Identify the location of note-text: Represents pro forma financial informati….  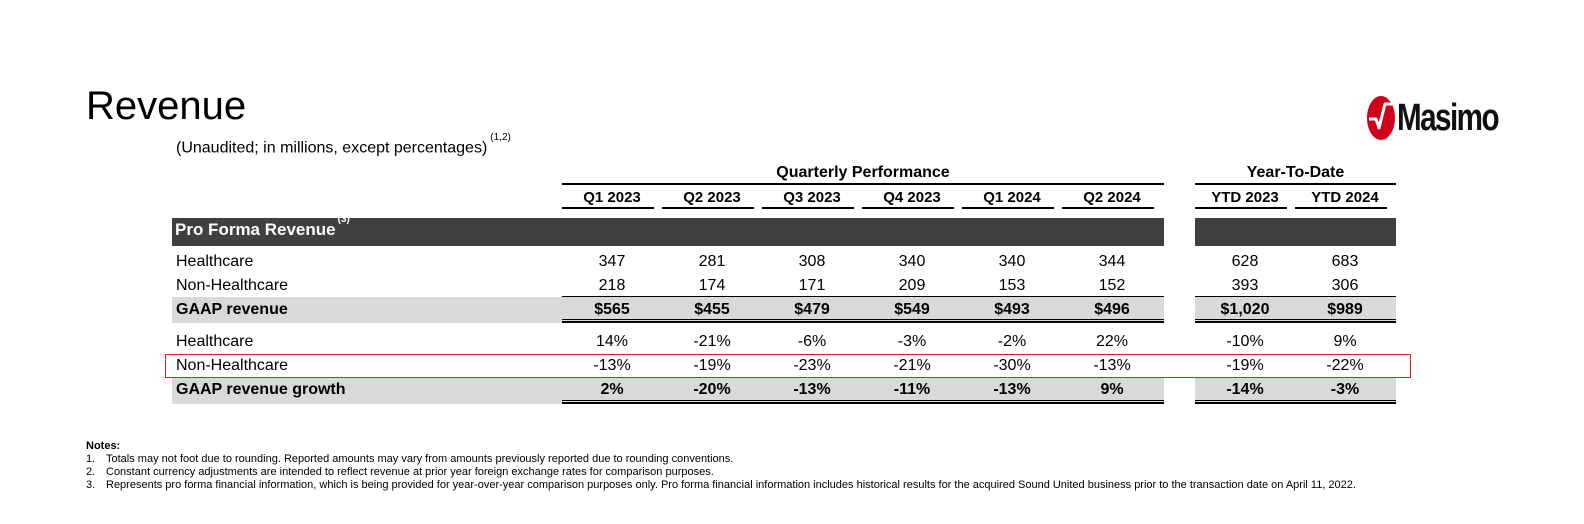
(731, 485).